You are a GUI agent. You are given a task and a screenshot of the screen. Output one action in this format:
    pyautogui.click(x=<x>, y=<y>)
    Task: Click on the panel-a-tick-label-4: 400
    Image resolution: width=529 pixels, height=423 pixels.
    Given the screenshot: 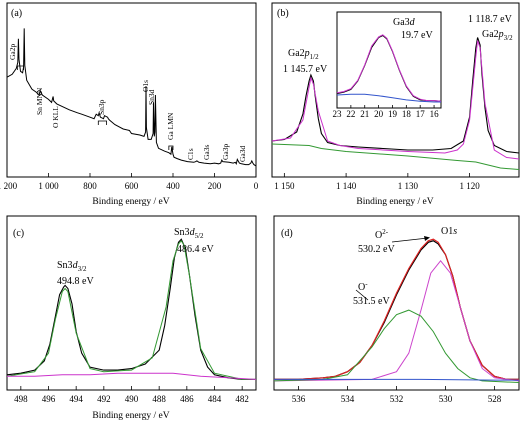 What is the action you would take?
    pyautogui.click(x=173, y=186)
    